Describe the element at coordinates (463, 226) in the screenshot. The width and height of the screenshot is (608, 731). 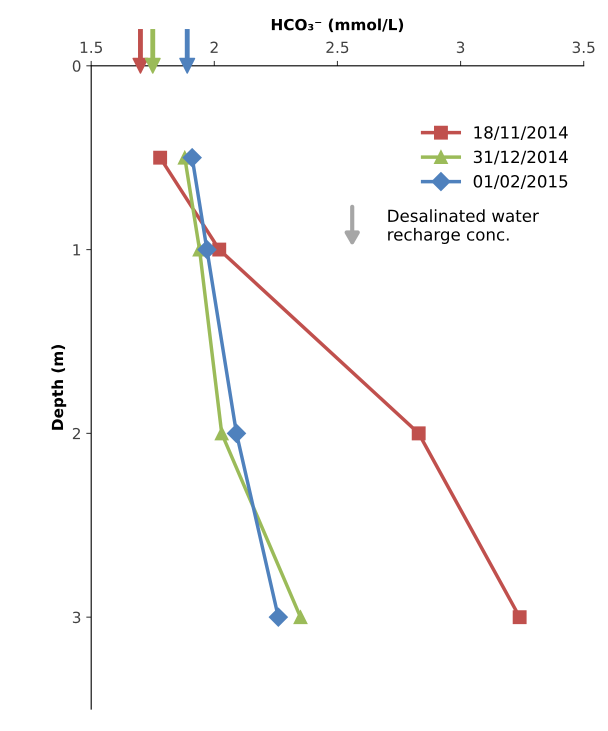
I see `annotation: Desalinated water recharge conc.` at that location.